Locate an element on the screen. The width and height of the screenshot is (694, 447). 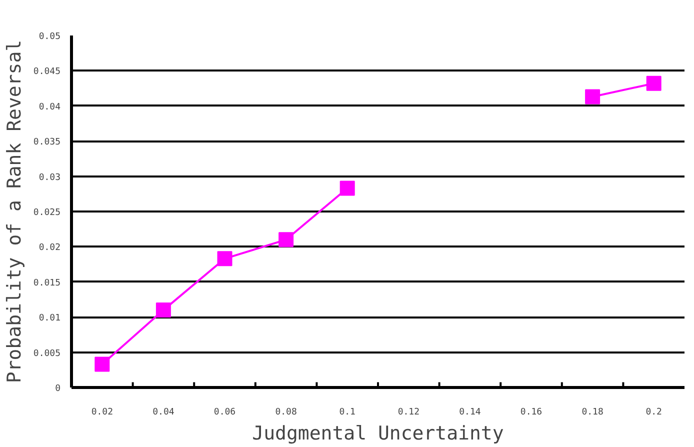
x-tick-label: 0.1 is located at coordinates (347, 413).